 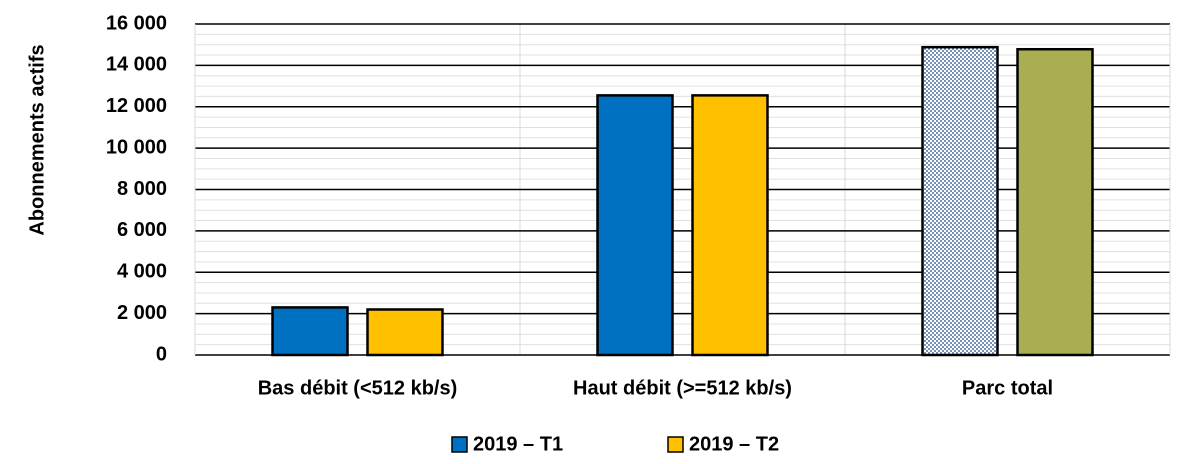 What do you see at coordinates (37, 139) in the screenshot?
I see `y-axis-label: Abonnements actifs` at bounding box center [37, 139].